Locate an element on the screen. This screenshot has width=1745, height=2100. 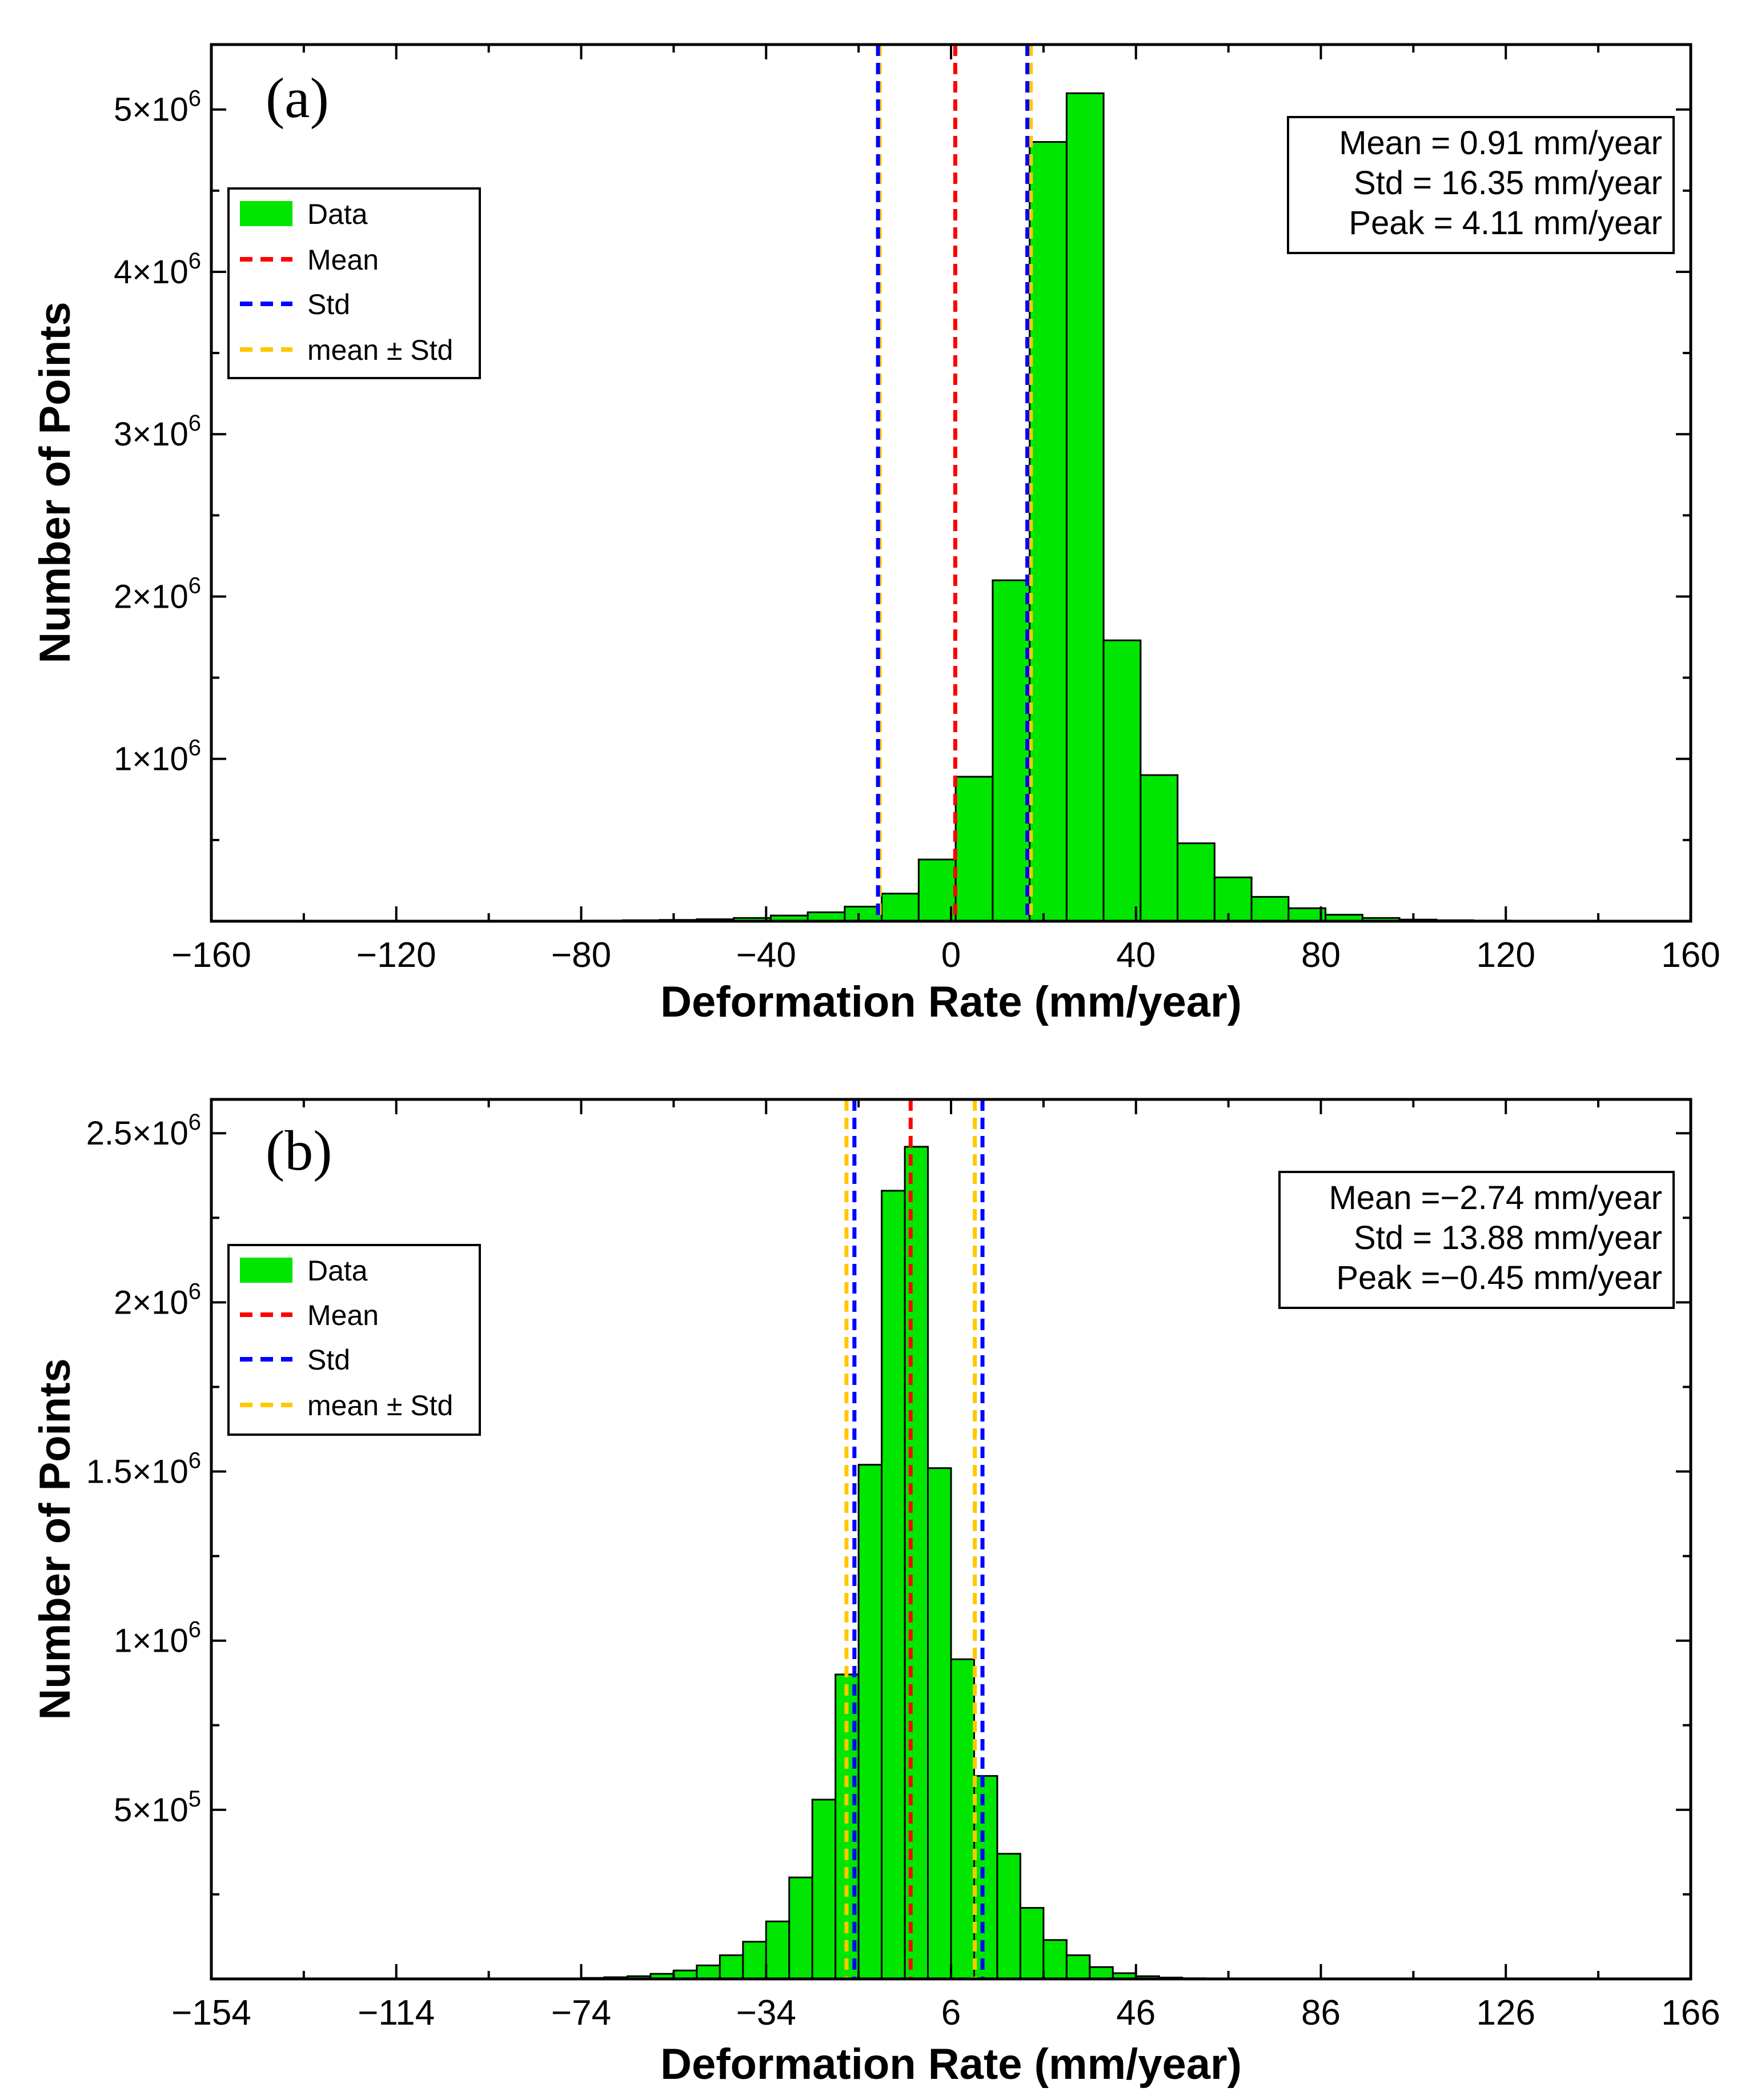
legend-label-std-b: Std is located at coordinates (328, 1360).